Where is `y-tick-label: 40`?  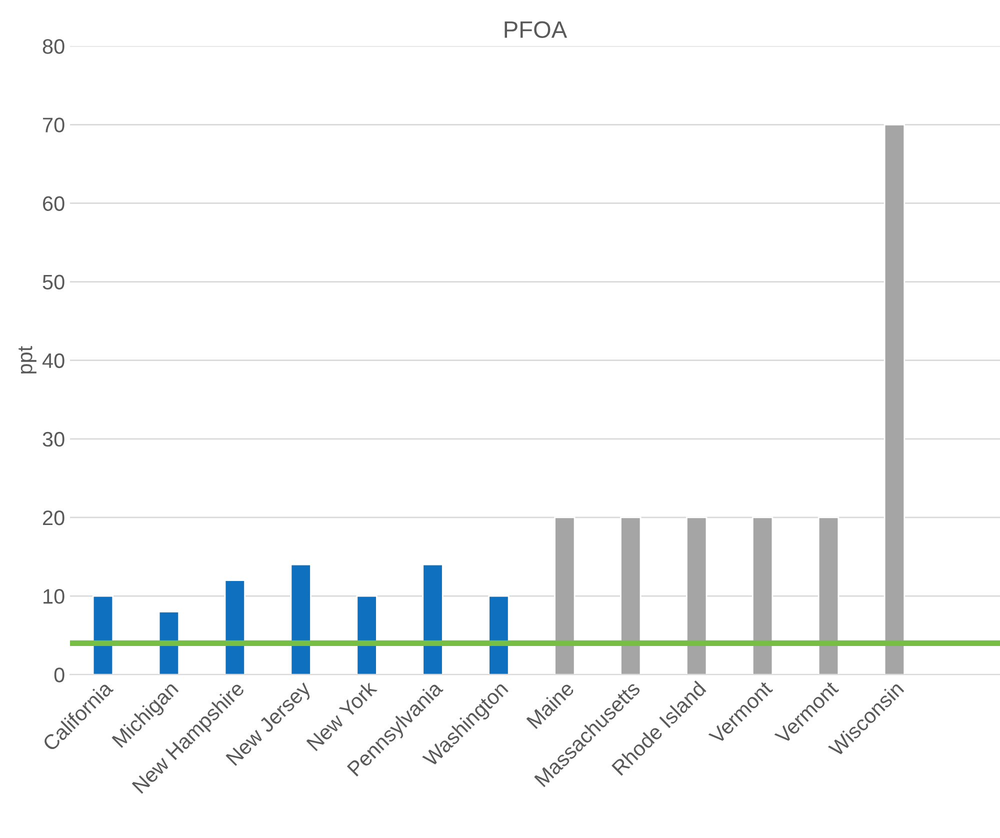 y-tick-label: 40 is located at coordinates (53, 360).